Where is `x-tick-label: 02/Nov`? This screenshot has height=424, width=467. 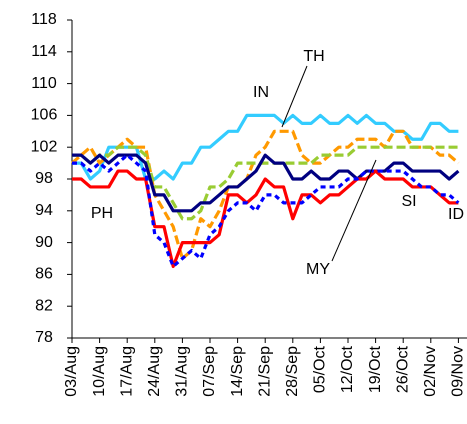
x-tick-label: 02/Nov is located at coordinates (430, 371).